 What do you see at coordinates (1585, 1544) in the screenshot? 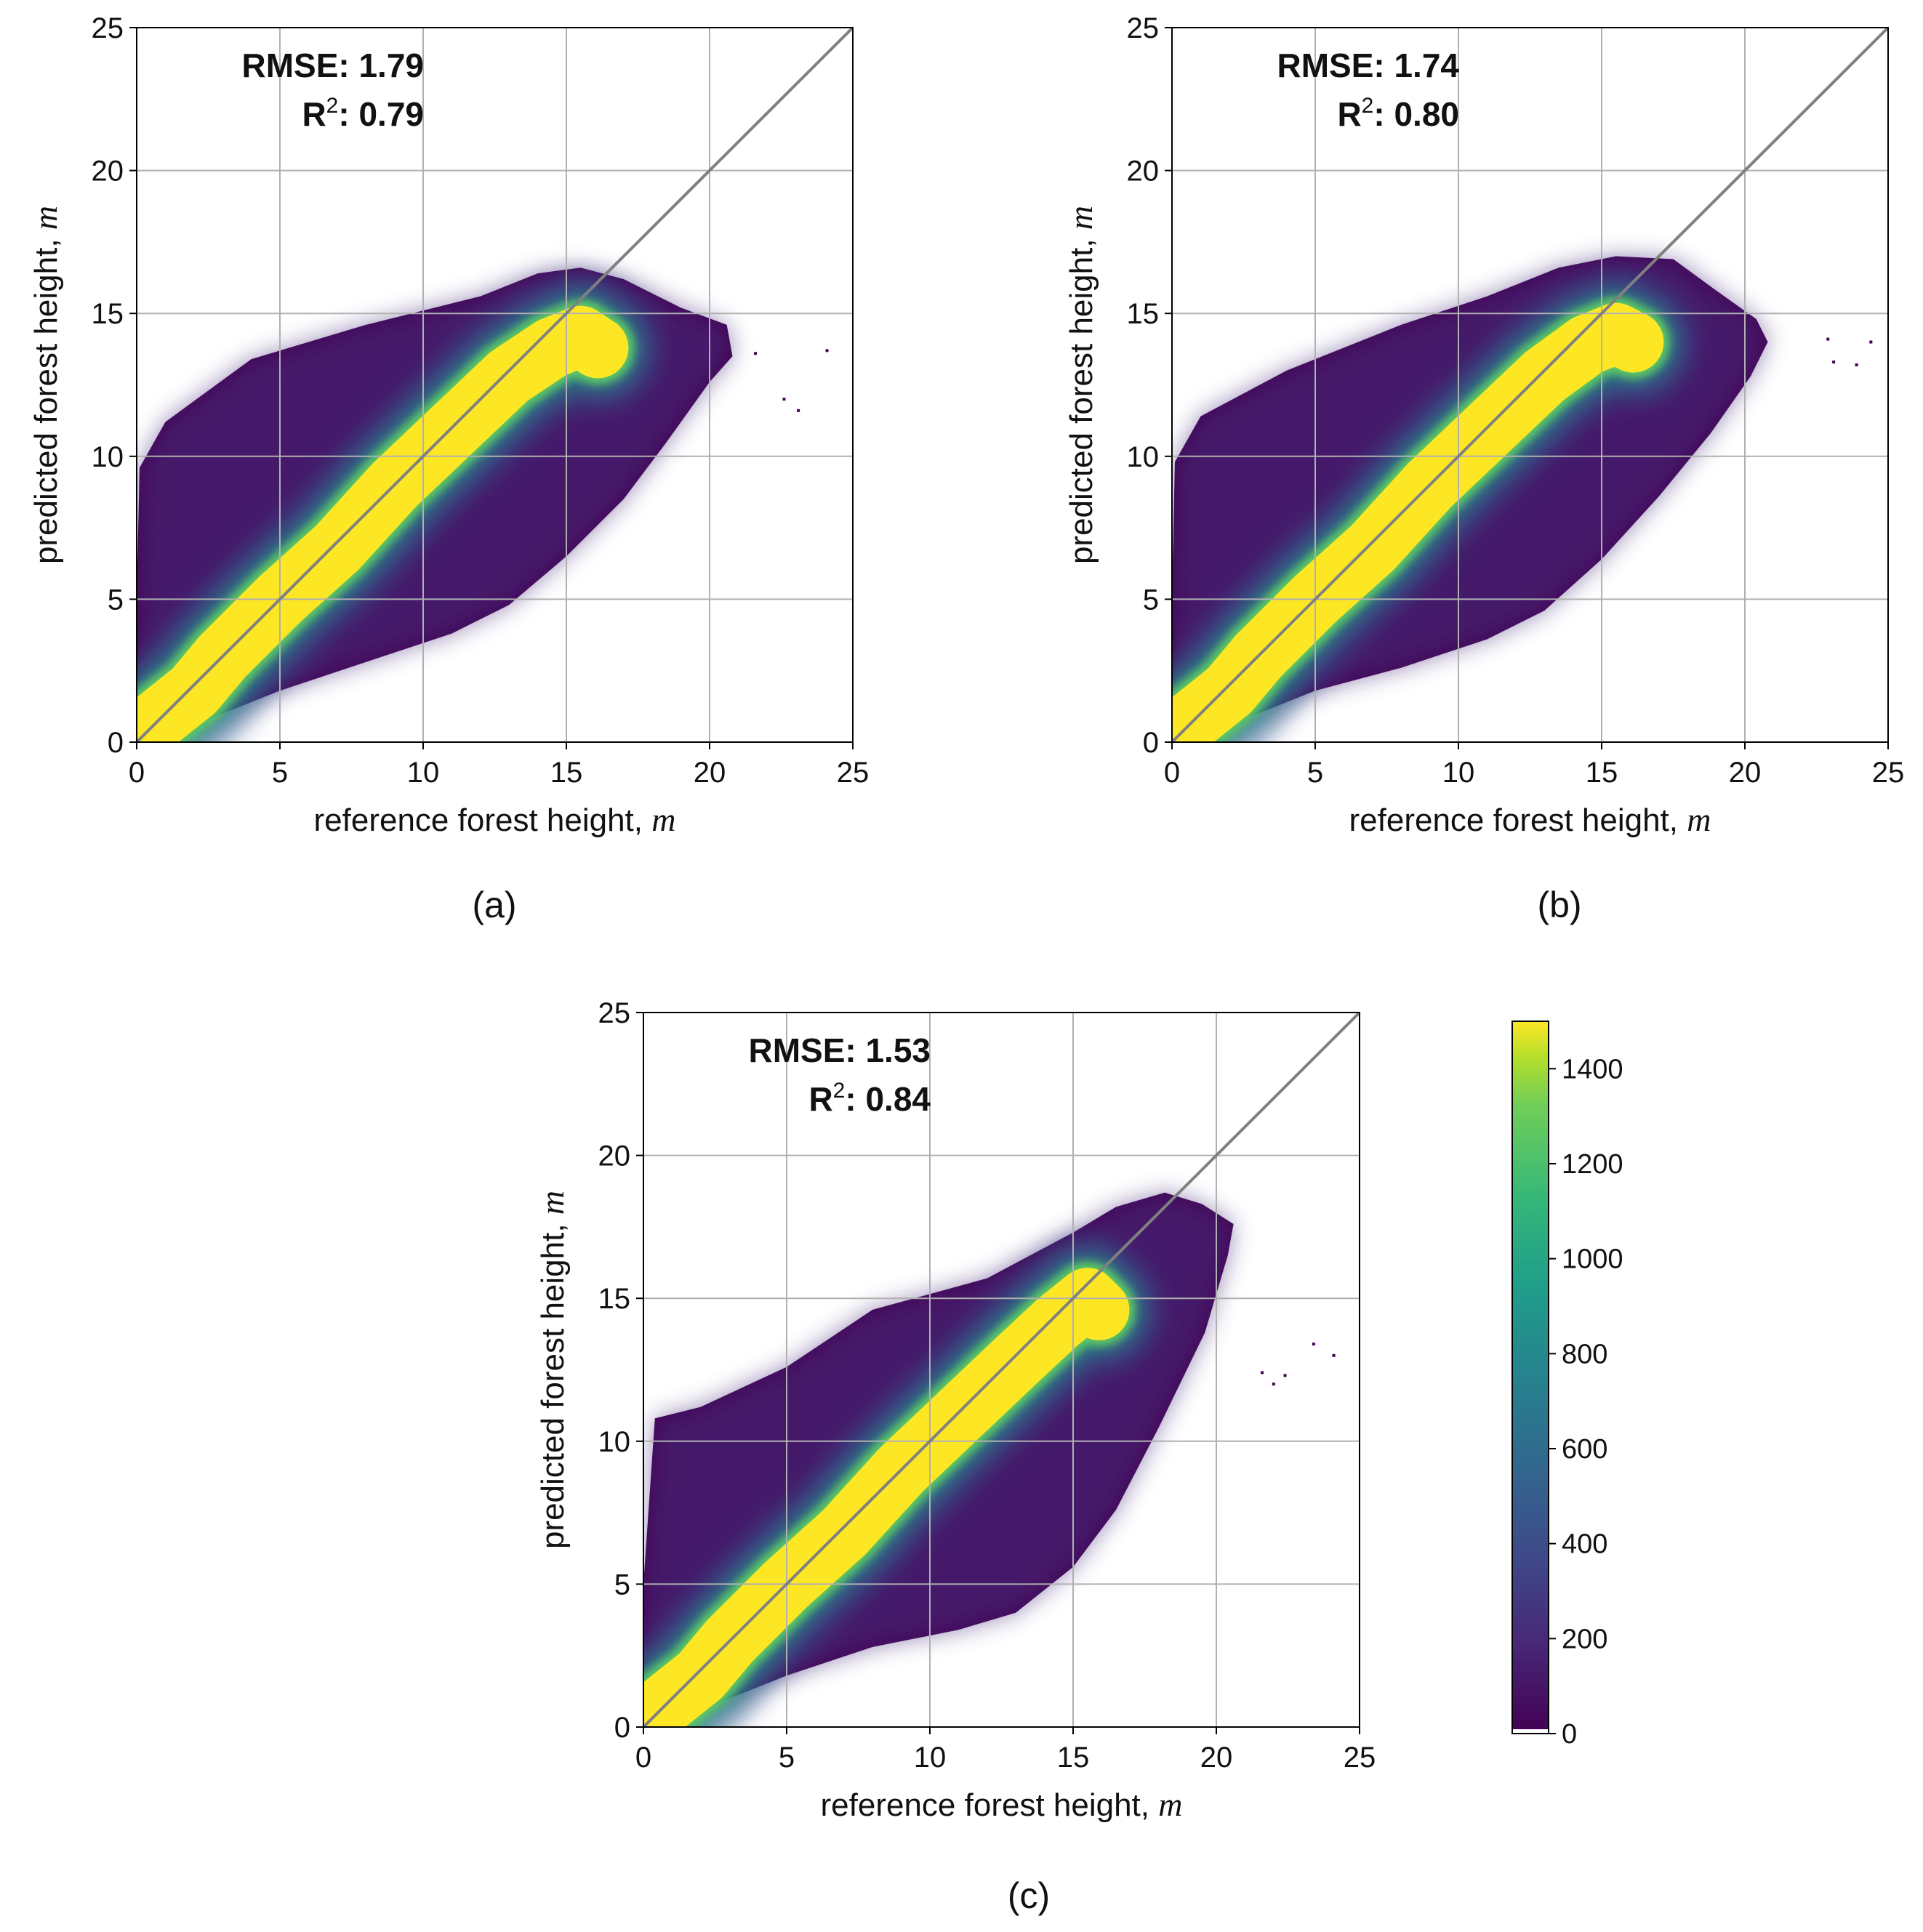
I see `colorbar-tick-label: 400` at bounding box center [1585, 1544].